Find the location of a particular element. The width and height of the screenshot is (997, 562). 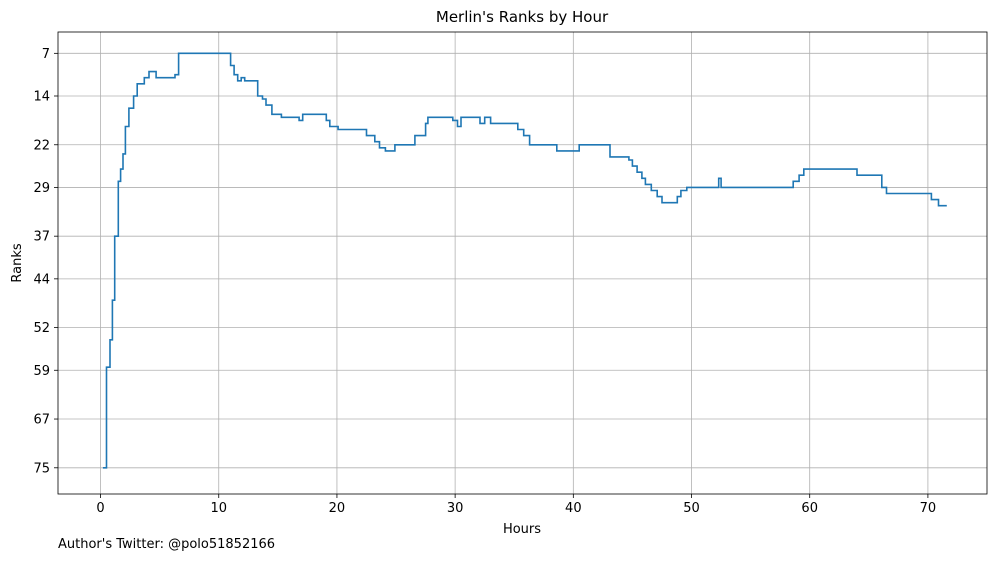

y-tick-label: 67 is located at coordinates (41, 420).